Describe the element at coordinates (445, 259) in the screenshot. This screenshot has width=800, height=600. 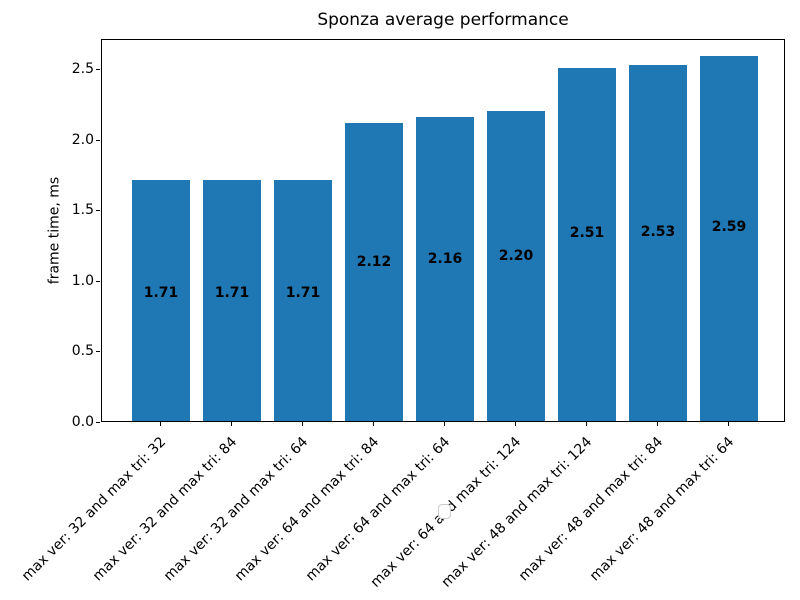
I see `bar-value-label: 2.16` at that location.